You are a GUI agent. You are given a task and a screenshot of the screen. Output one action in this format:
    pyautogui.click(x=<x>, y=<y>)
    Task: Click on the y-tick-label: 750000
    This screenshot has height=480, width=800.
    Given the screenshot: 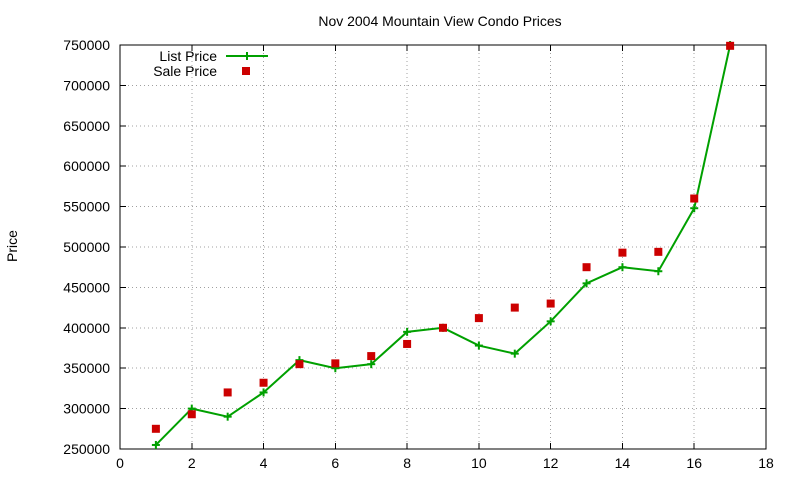 What is the action you would take?
    pyautogui.click(x=86, y=45)
    